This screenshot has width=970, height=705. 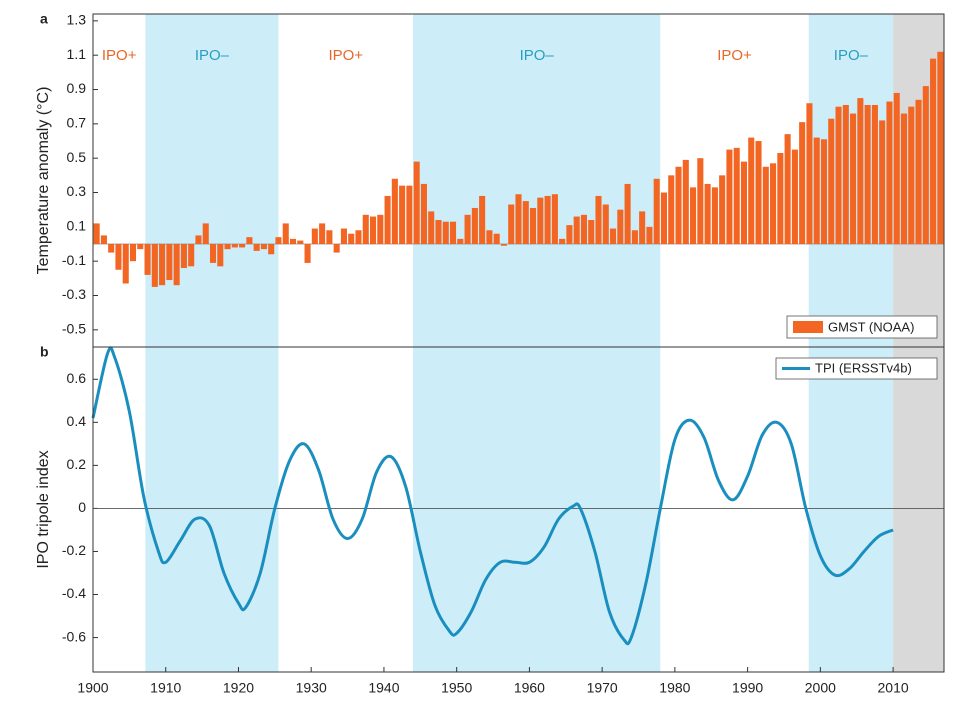 What do you see at coordinates (383, 688) in the screenshot?
I see `x-tick-label: 1940` at bounding box center [383, 688].